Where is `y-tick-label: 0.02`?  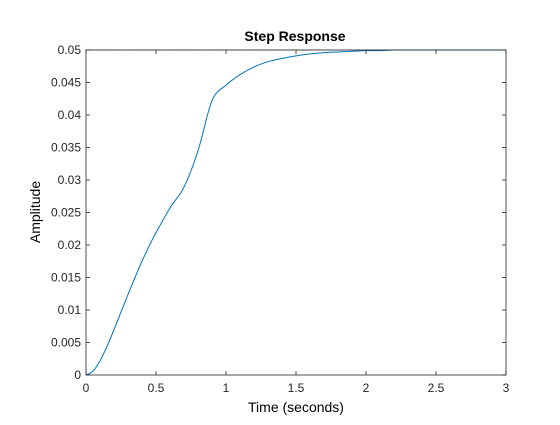 y-tick-label: 0.02 is located at coordinates (70, 245).